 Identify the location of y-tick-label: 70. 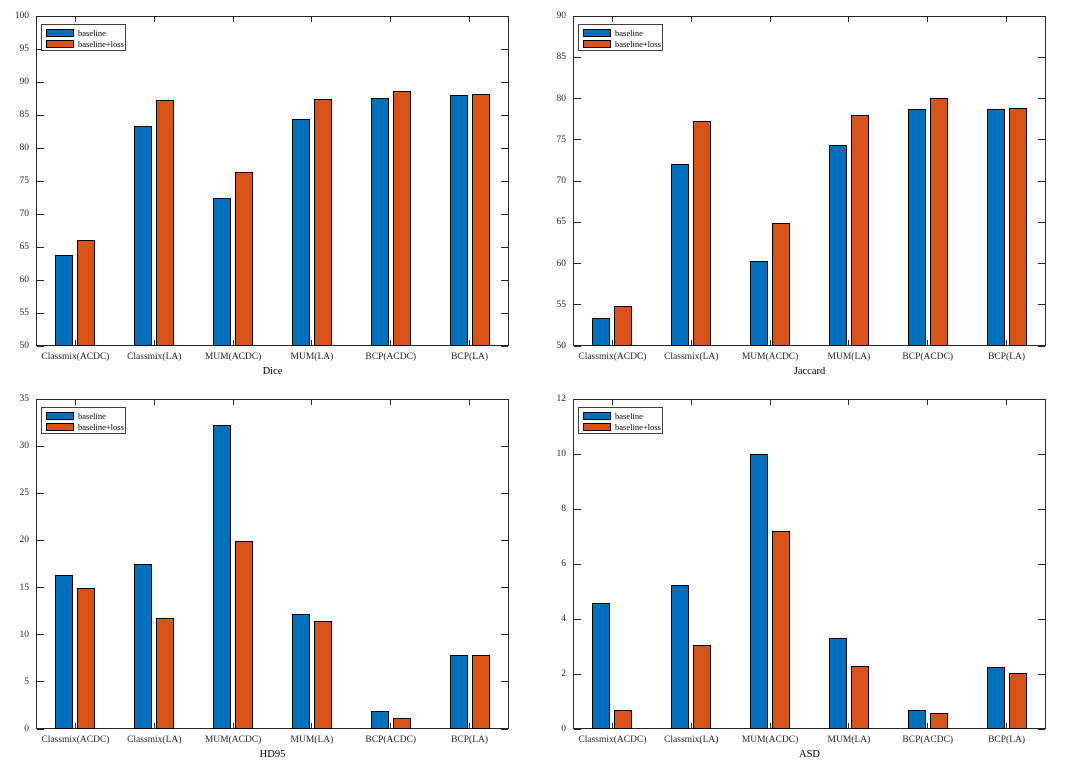
(24, 214).